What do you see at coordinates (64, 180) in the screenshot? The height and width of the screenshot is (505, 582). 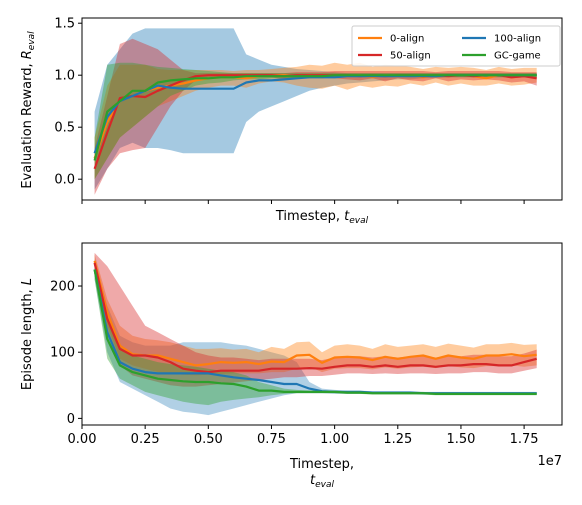 I see `reward-ytick-label: 0.0` at bounding box center [64, 180].